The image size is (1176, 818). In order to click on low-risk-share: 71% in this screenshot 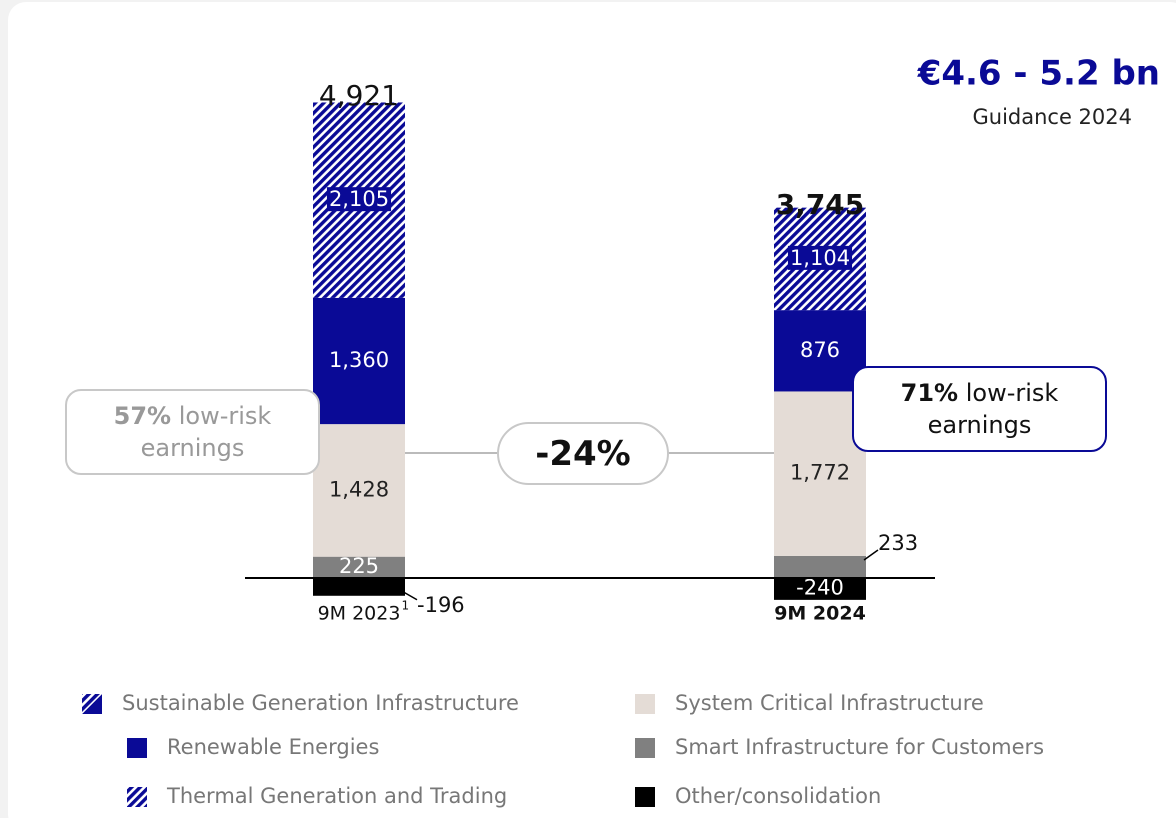, I will do `click(929, 393)`.